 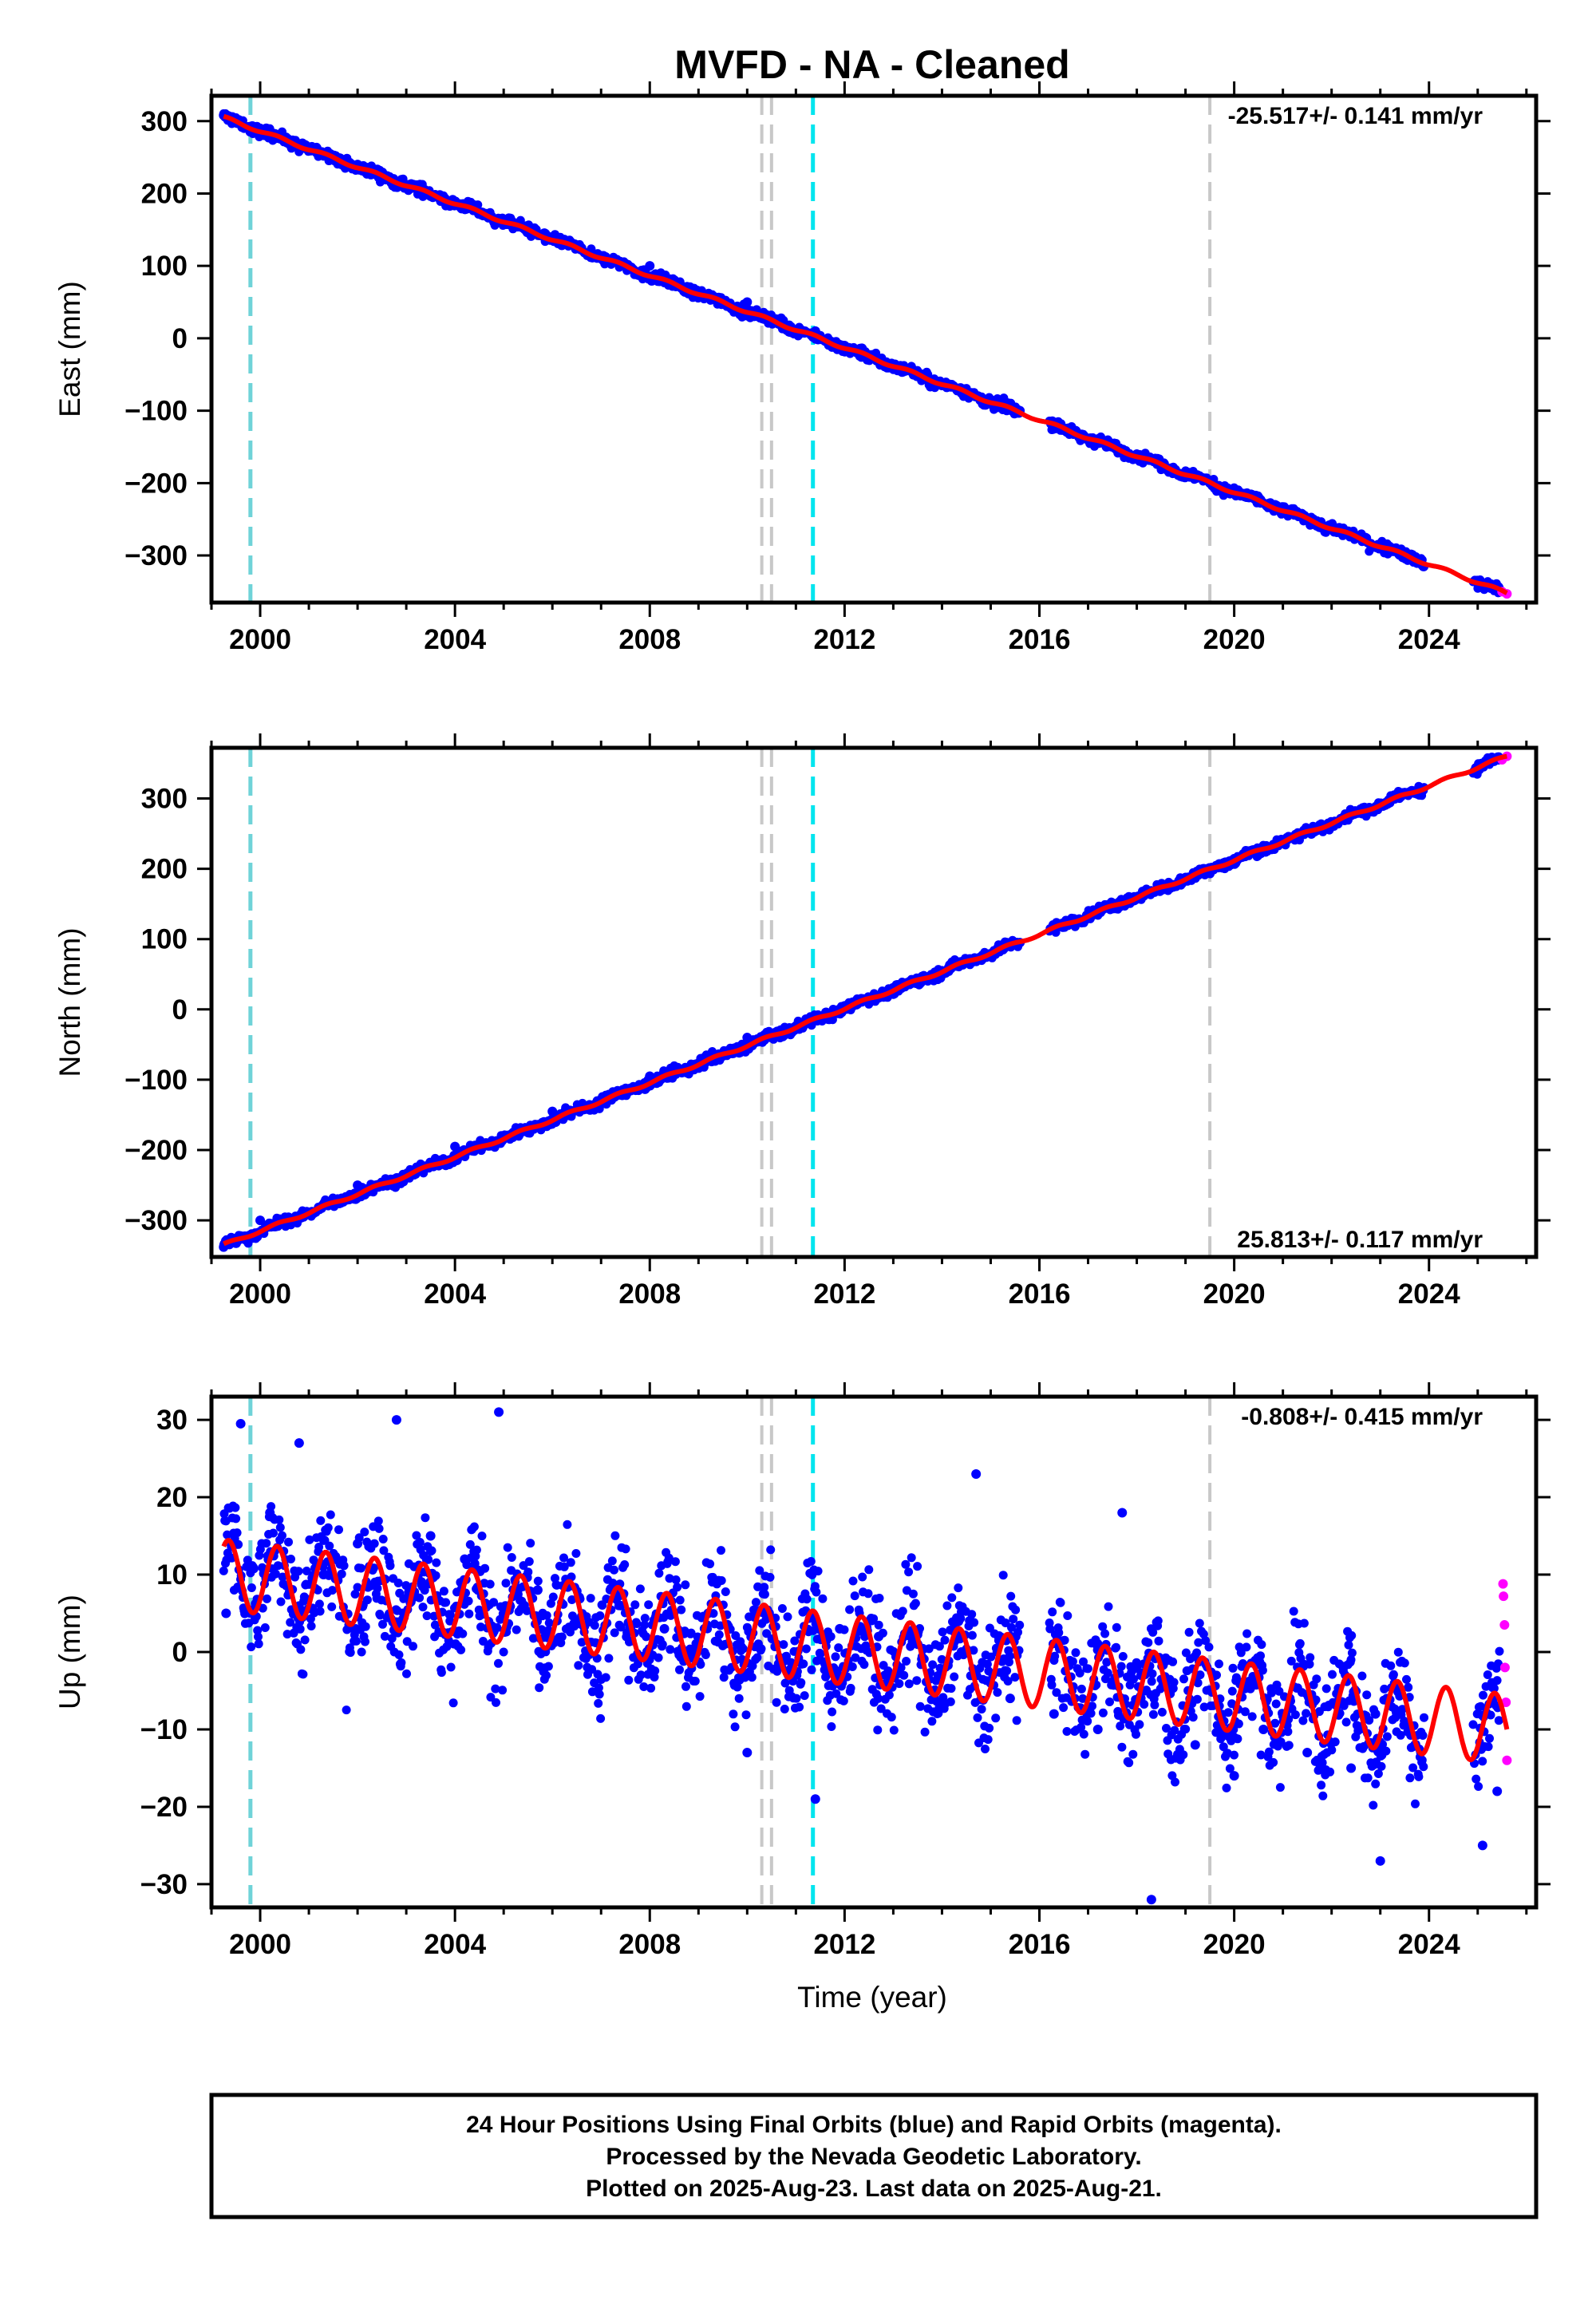 What do you see at coordinates (455, 1294) in the screenshot?
I see `north-x-tick-label: 2004` at bounding box center [455, 1294].